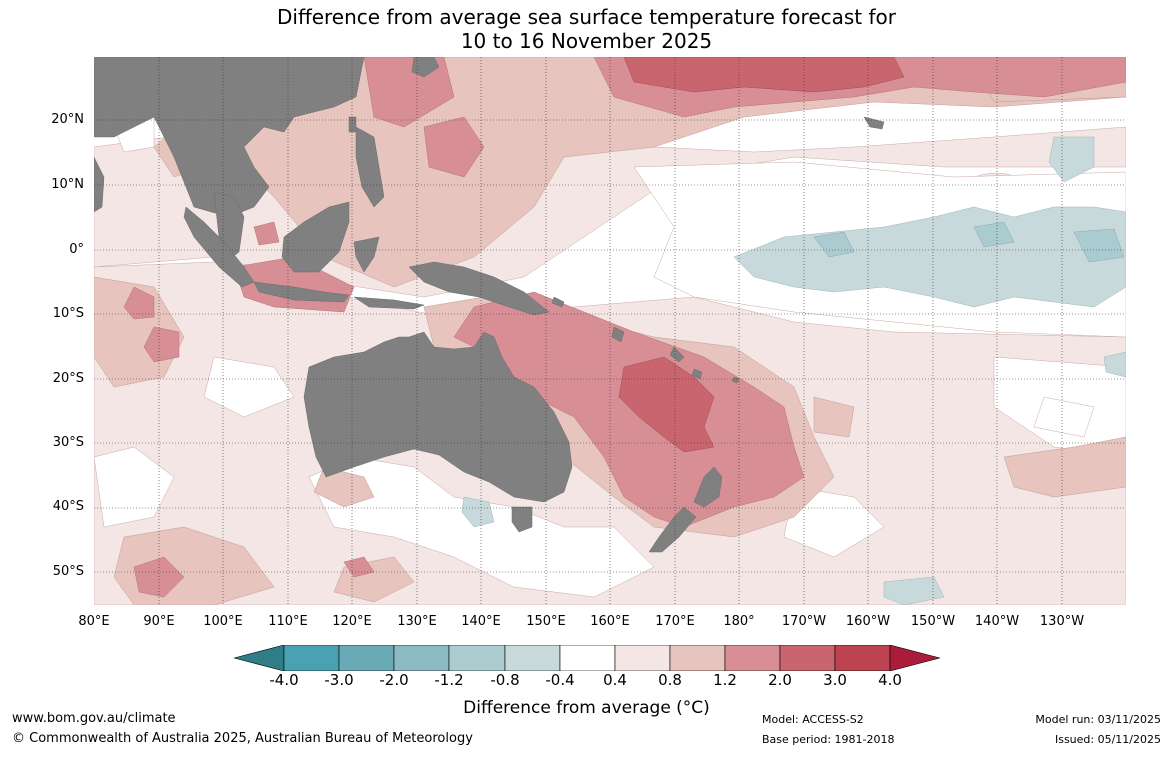 Image resolution: width=1173 pixels, height=770 pixels. What do you see at coordinates (68, 571) in the screenshot?
I see `lat-label: 50°S` at bounding box center [68, 571].